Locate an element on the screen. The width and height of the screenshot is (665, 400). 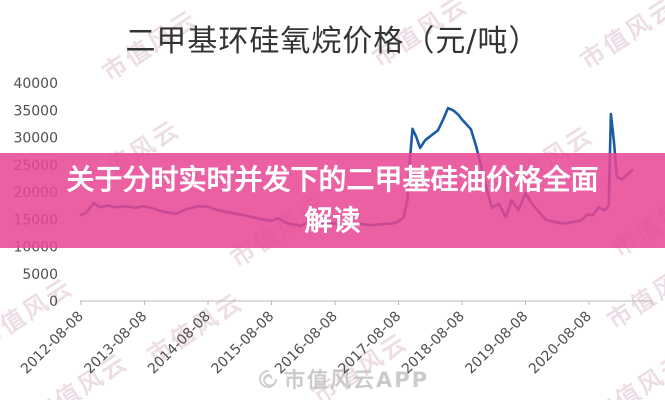
chart-title: 二甲基环硅氧烷价格（元/吨） is located at coordinates (332, 41).